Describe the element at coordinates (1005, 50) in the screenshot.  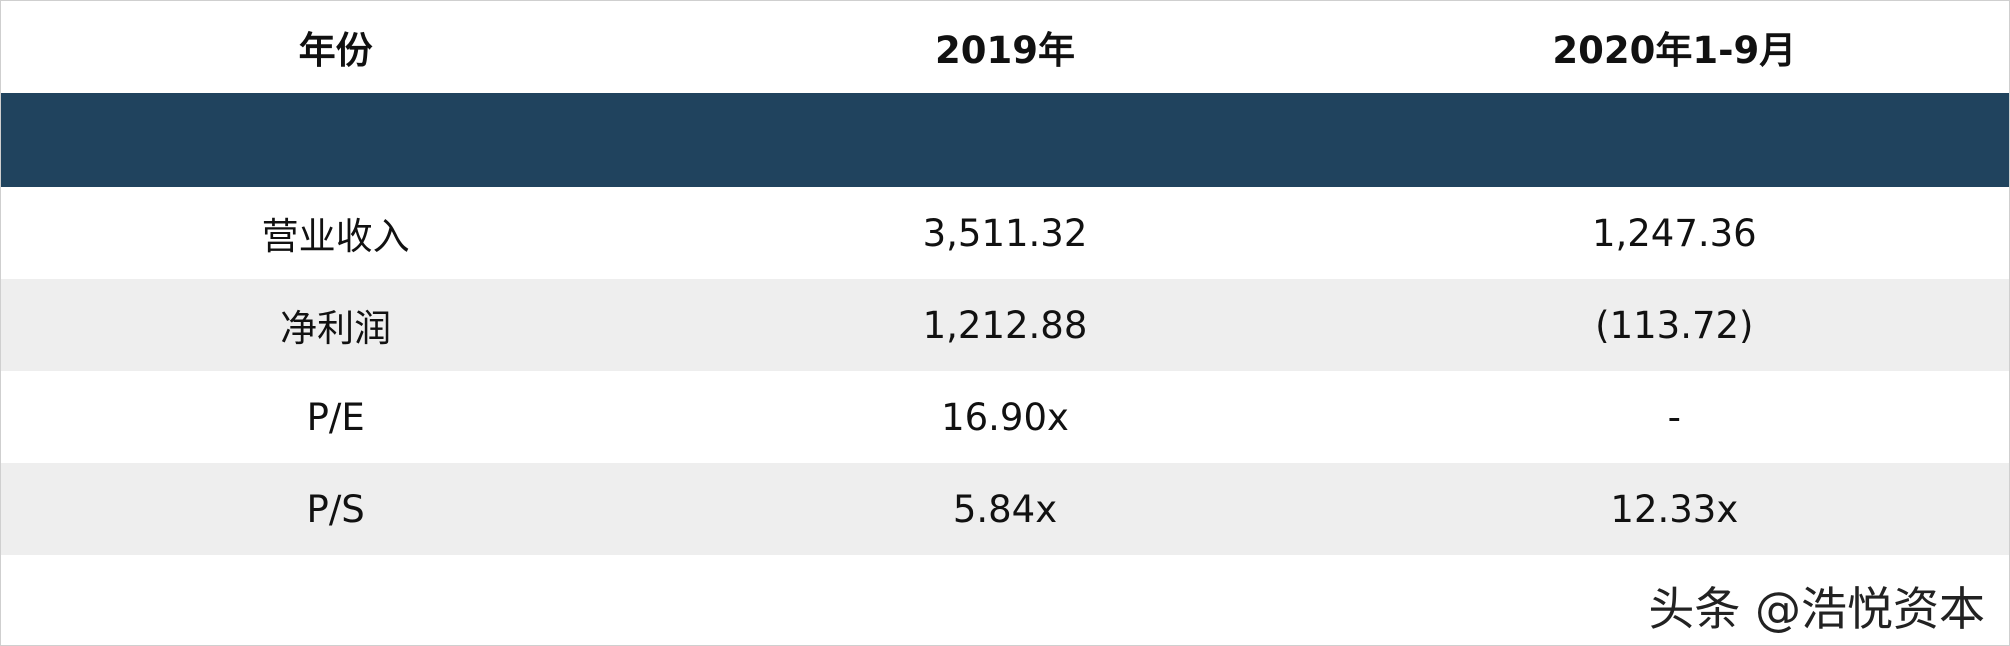
I see `header-cell: 2019年` at that location.